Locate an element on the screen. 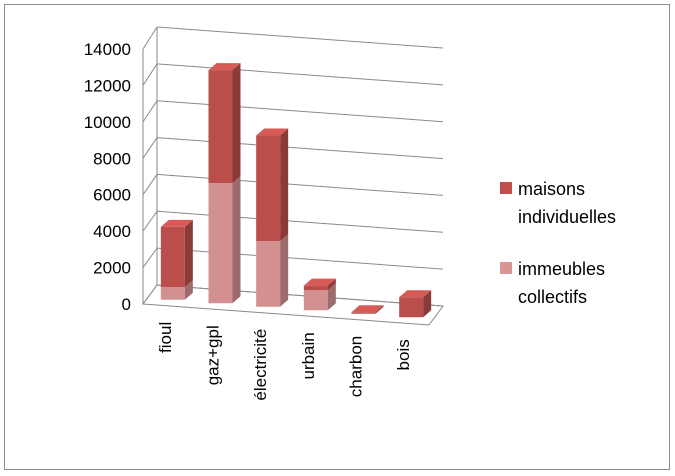 This screenshot has width=675, height=476. bar-électricité-individuelles is located at coordinates (268, 188).